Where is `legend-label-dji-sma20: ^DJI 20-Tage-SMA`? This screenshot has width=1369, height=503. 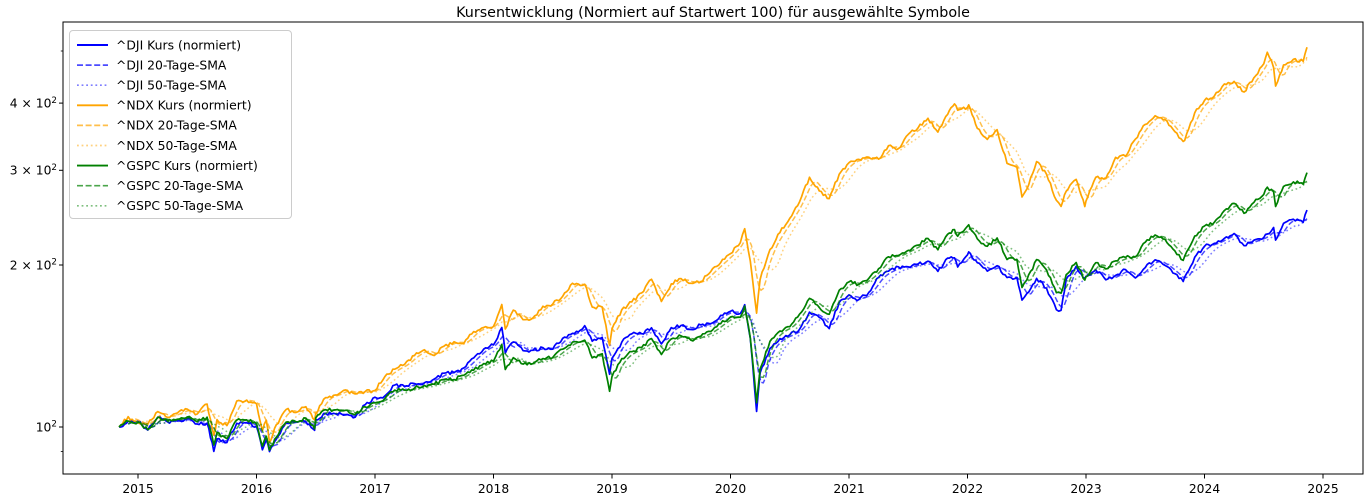
legend-label-dji-sma20: ^DJI 20-Tage-SMA is located at coordinates (171, 64).